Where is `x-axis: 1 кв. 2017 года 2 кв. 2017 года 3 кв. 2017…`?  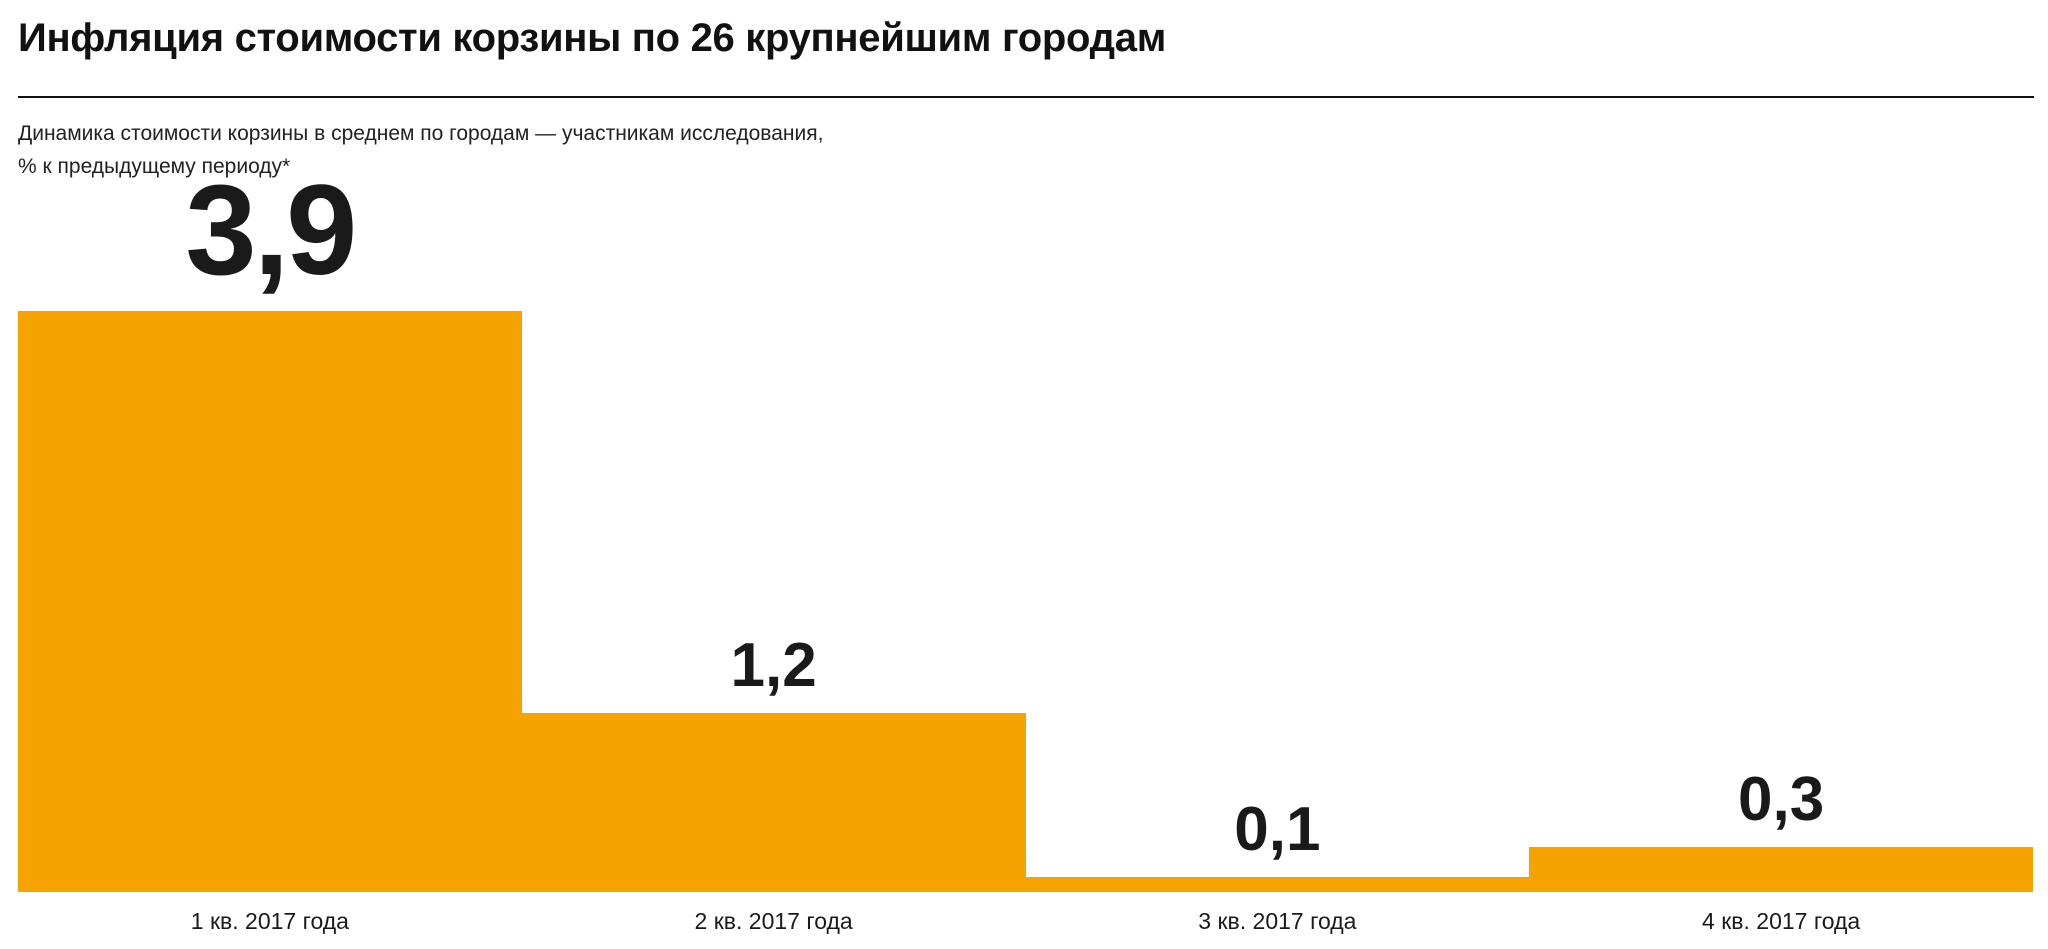 x-axis: 1 кв. 2017 года 2 кв. 2017 года 3 кв. 2017… is located at coordinates (1025, 920).